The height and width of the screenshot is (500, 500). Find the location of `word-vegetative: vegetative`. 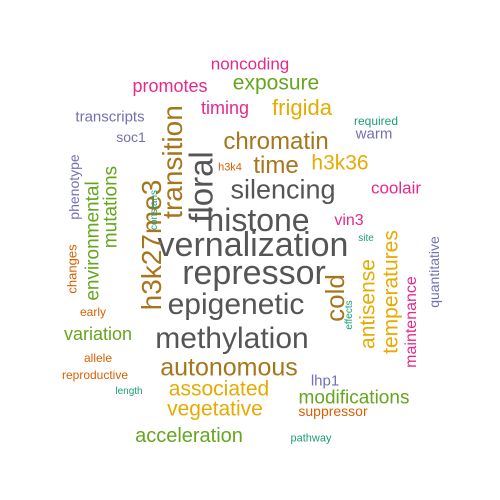

word-vegetative: vegetative is located at coordinates (215, 409).